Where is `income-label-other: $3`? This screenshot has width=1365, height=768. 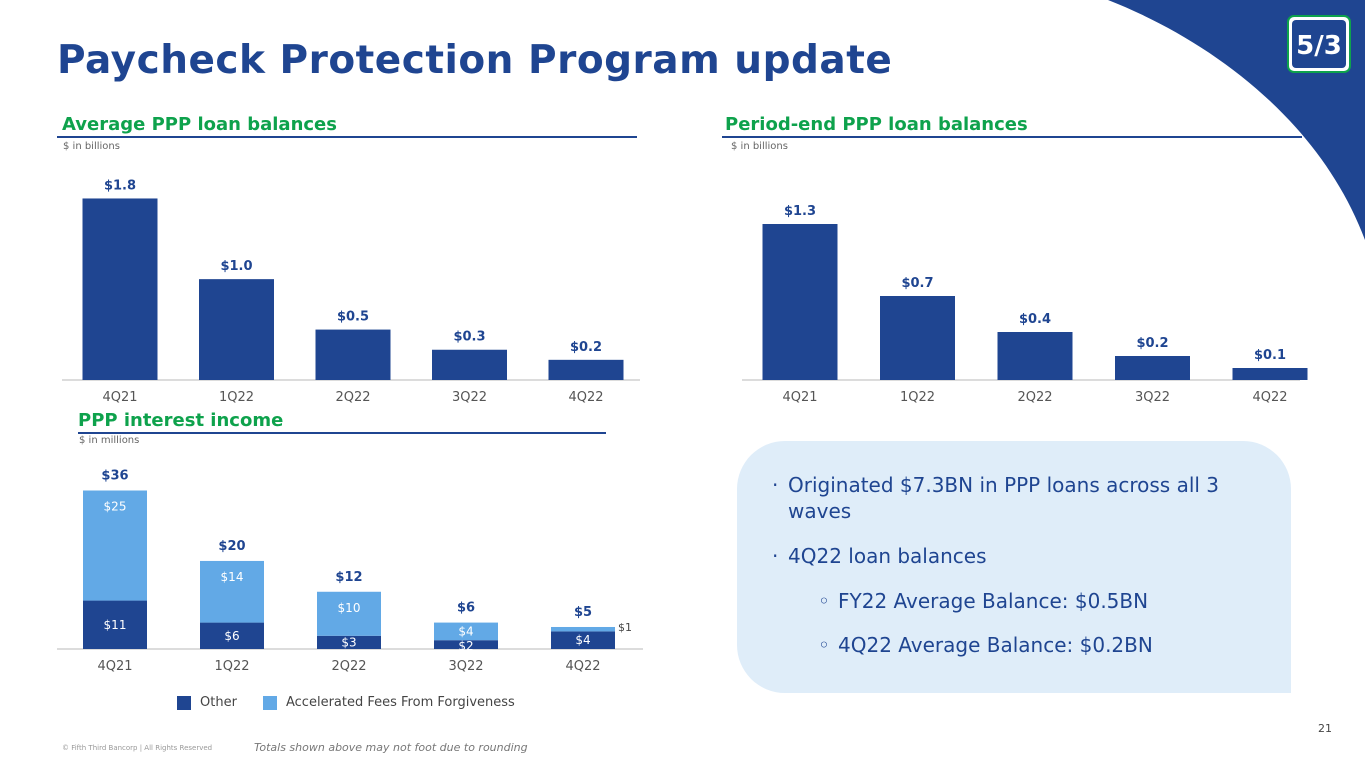
income-label-other: $3 is located at coordinates (348, 642).